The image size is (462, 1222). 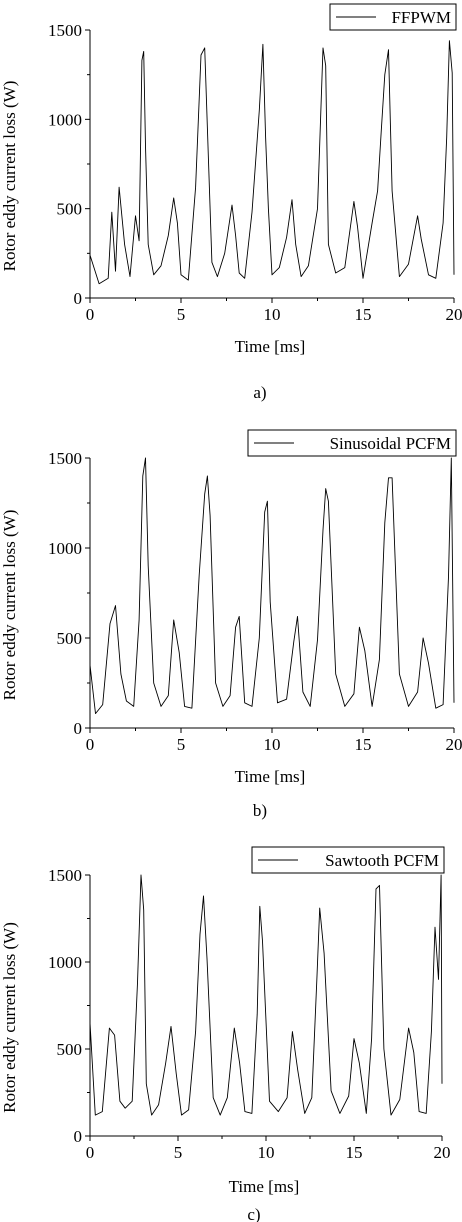 What do you see at coordinates (259, 392) in the screenshot?
I see `figure-caption: a)` at bounding box center [259, 392].